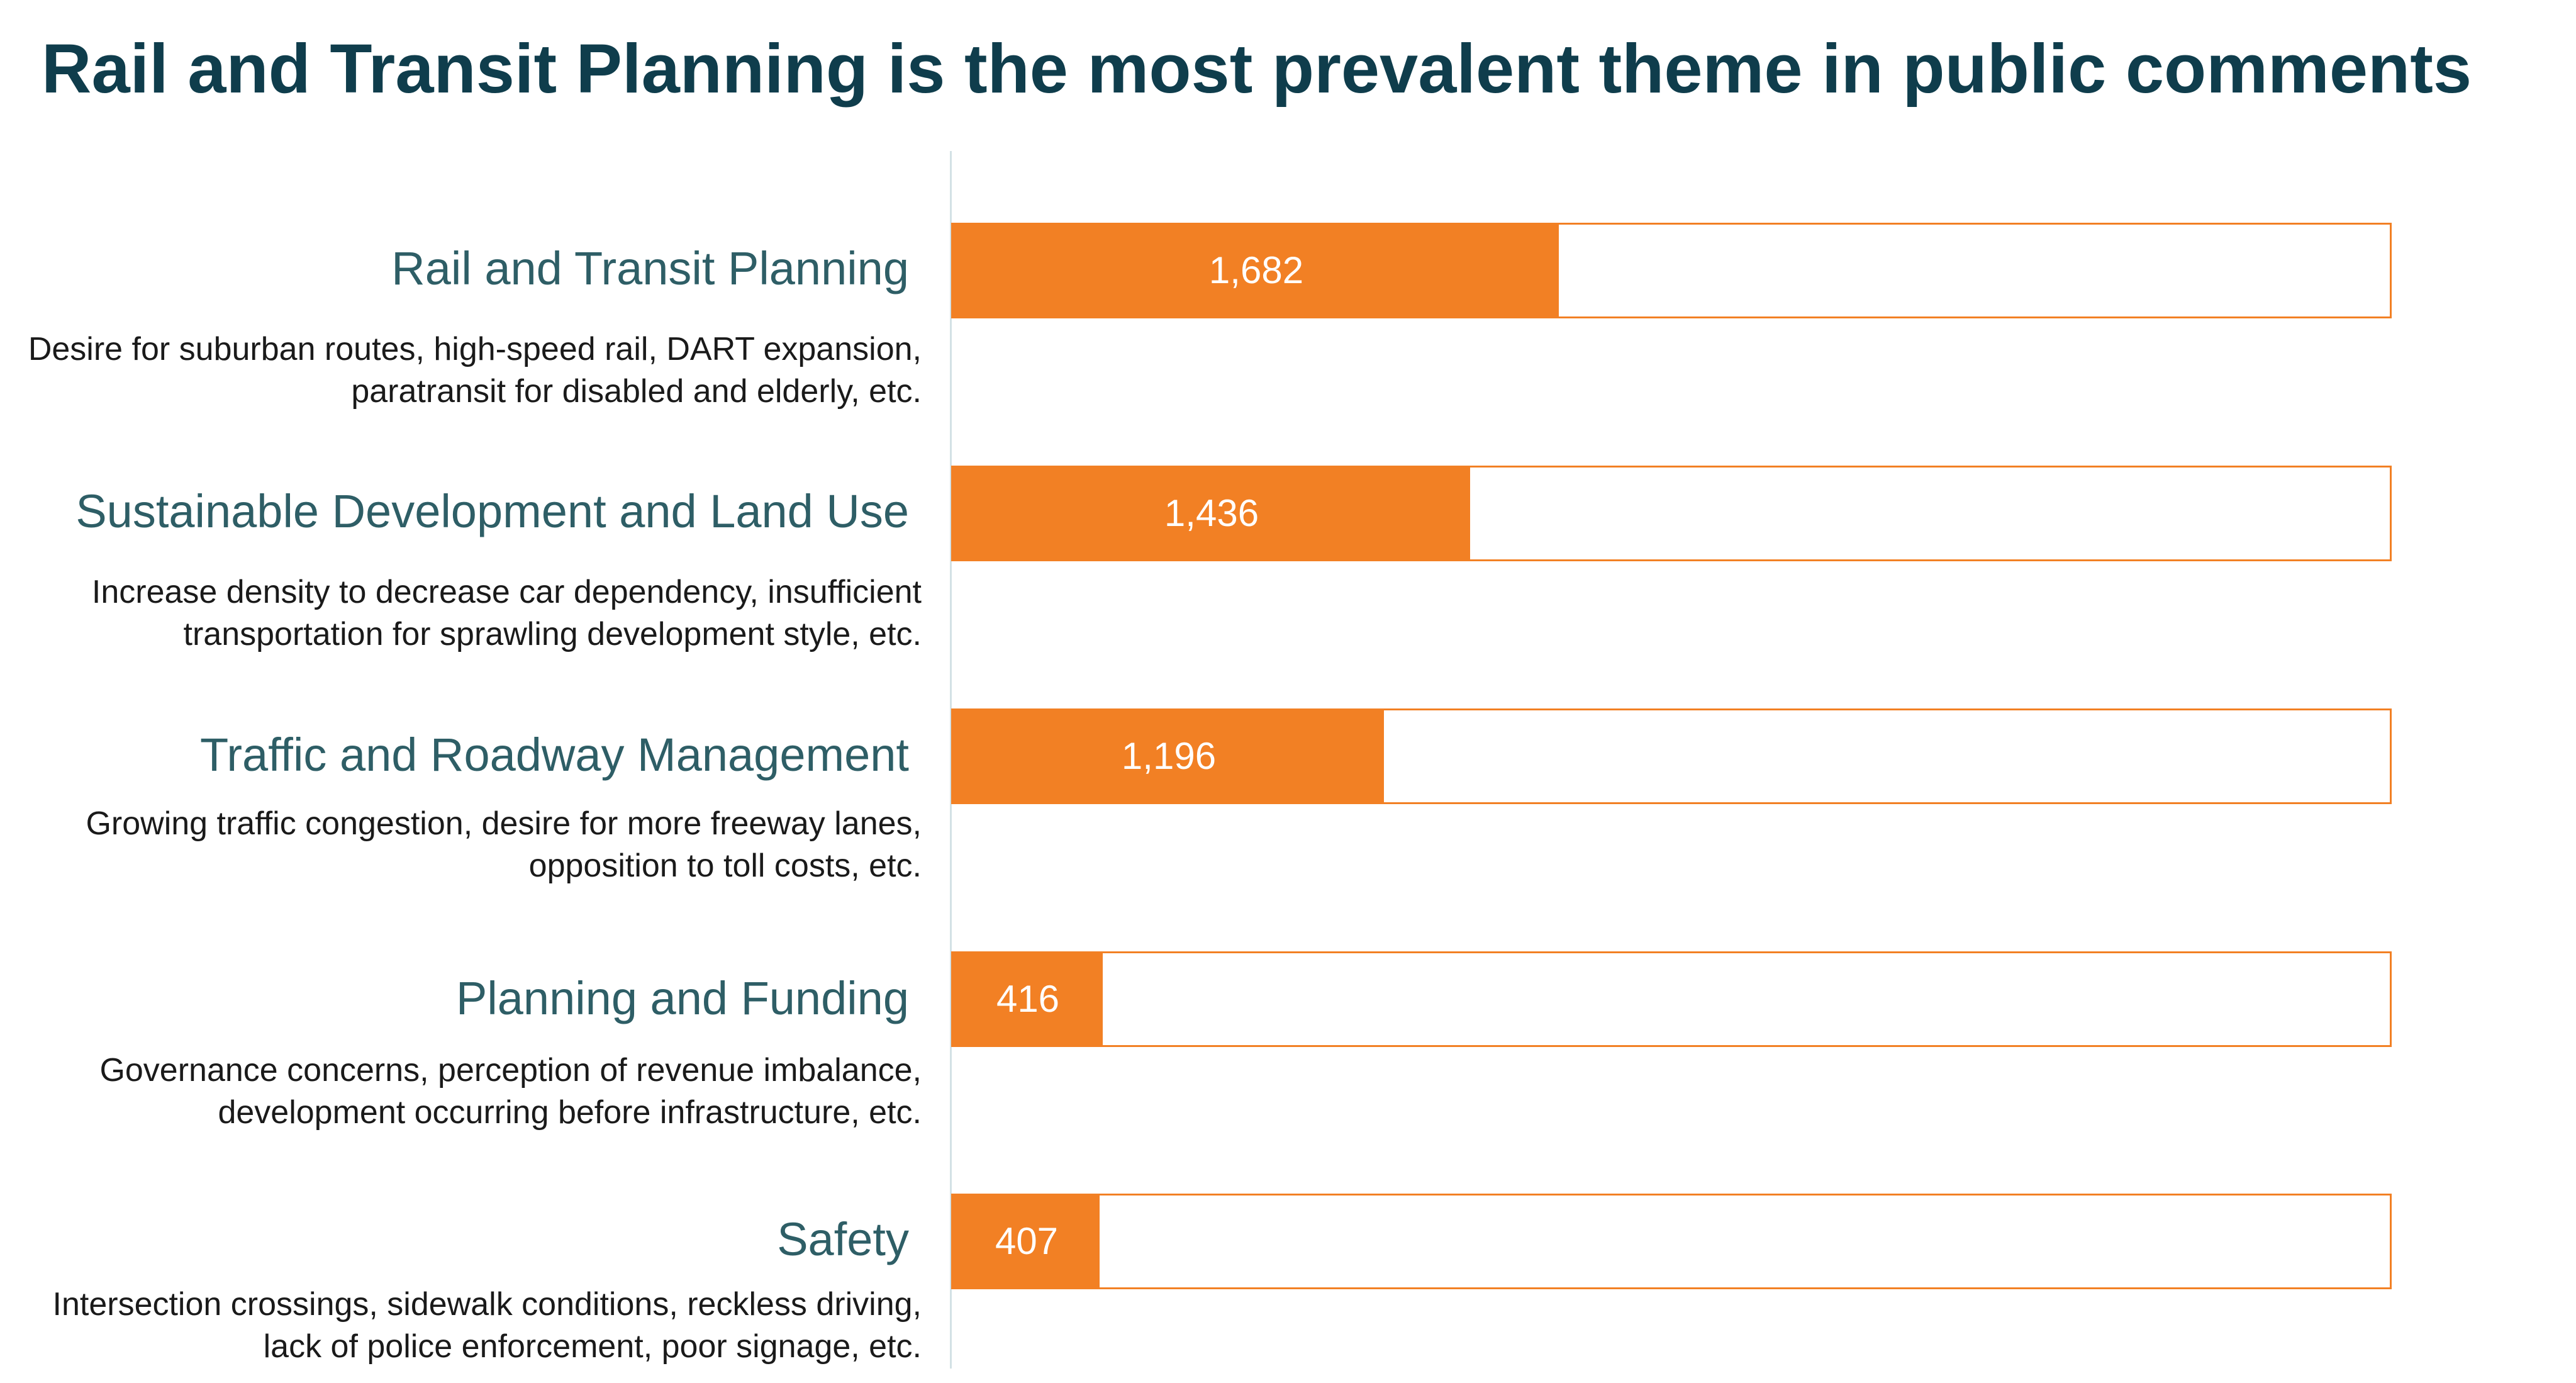  Describe the element at coordinates (1671, 270) in the screenshot. I see `bar-track: 1,682` at that location.